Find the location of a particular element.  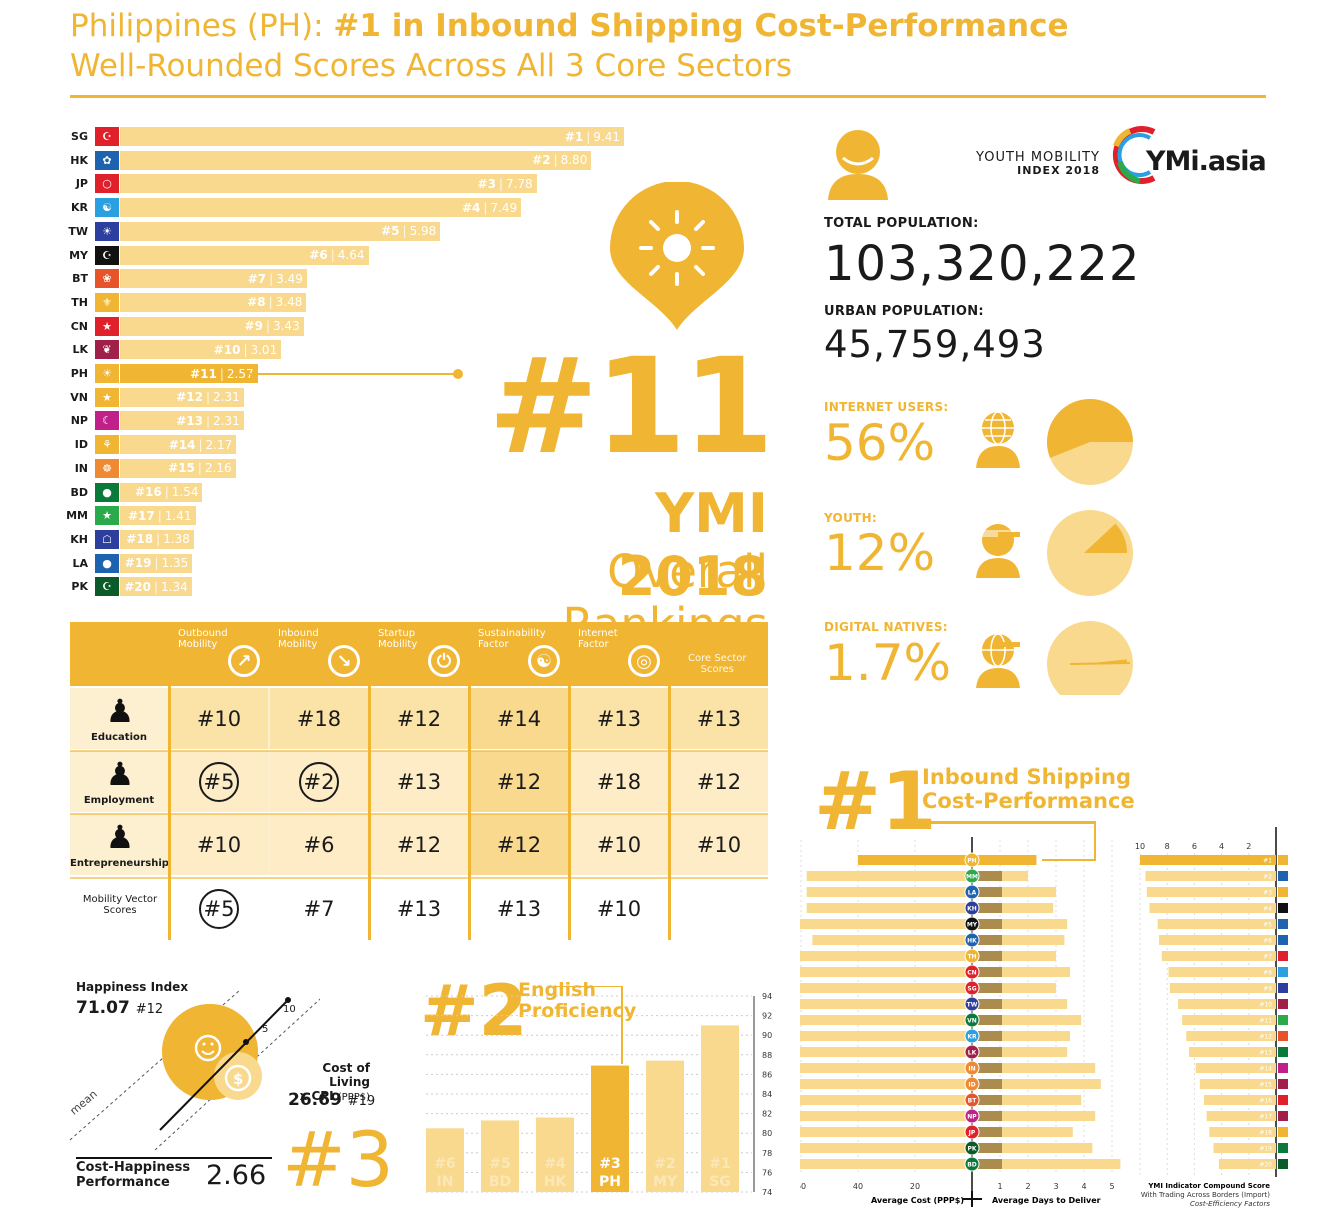

digital-native-person-icon is located at coordinates (998, 660).